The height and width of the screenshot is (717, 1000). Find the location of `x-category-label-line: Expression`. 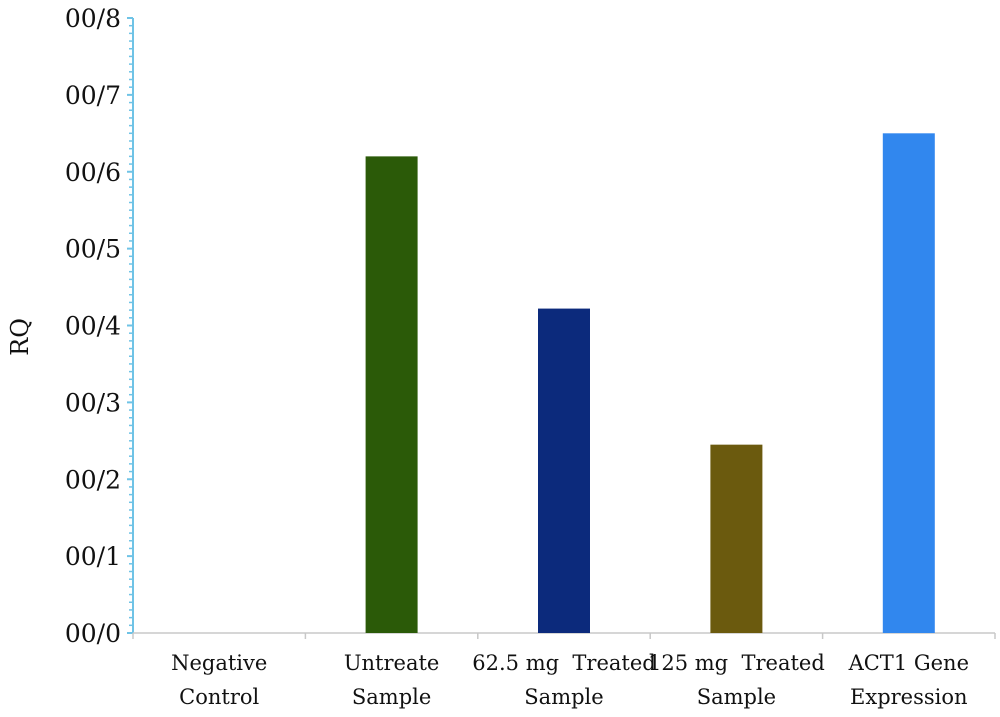

x-category-label-line: Expression is located at coordinates (909, 697).